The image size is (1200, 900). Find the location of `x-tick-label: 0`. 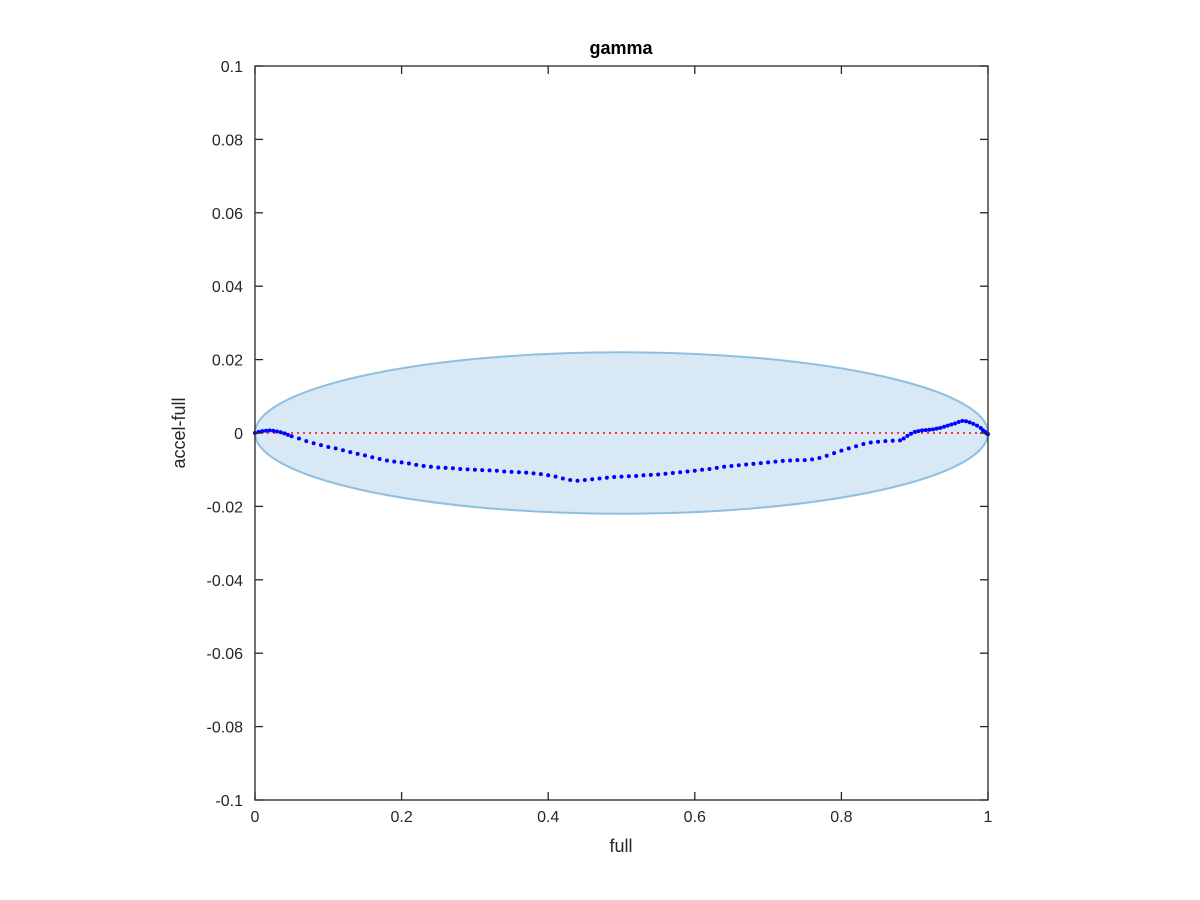

x-tick-label: 0 is located at coordinates (255, 817).